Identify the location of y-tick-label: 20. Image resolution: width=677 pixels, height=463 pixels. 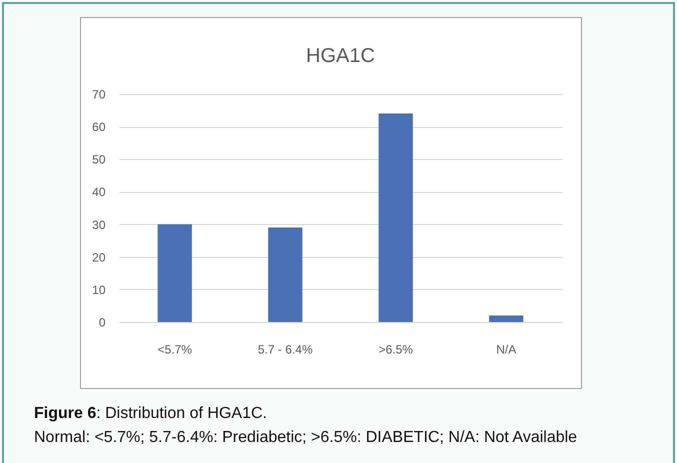
(99, 257).